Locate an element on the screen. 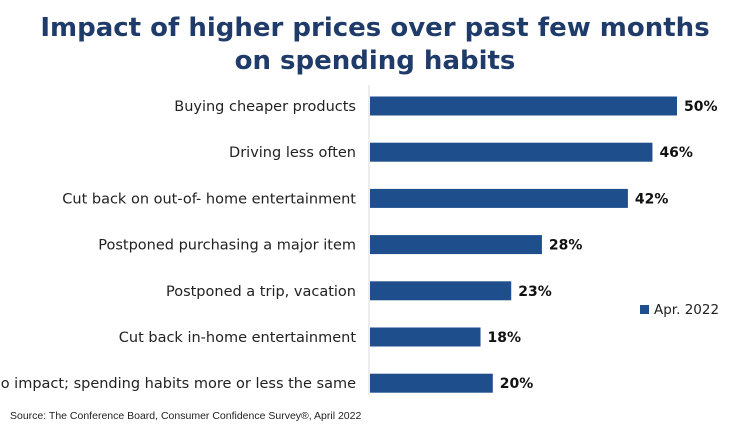 The height and width of the screenshot is (429, 750). value-label: 50% is located at coordinates (701, 107).